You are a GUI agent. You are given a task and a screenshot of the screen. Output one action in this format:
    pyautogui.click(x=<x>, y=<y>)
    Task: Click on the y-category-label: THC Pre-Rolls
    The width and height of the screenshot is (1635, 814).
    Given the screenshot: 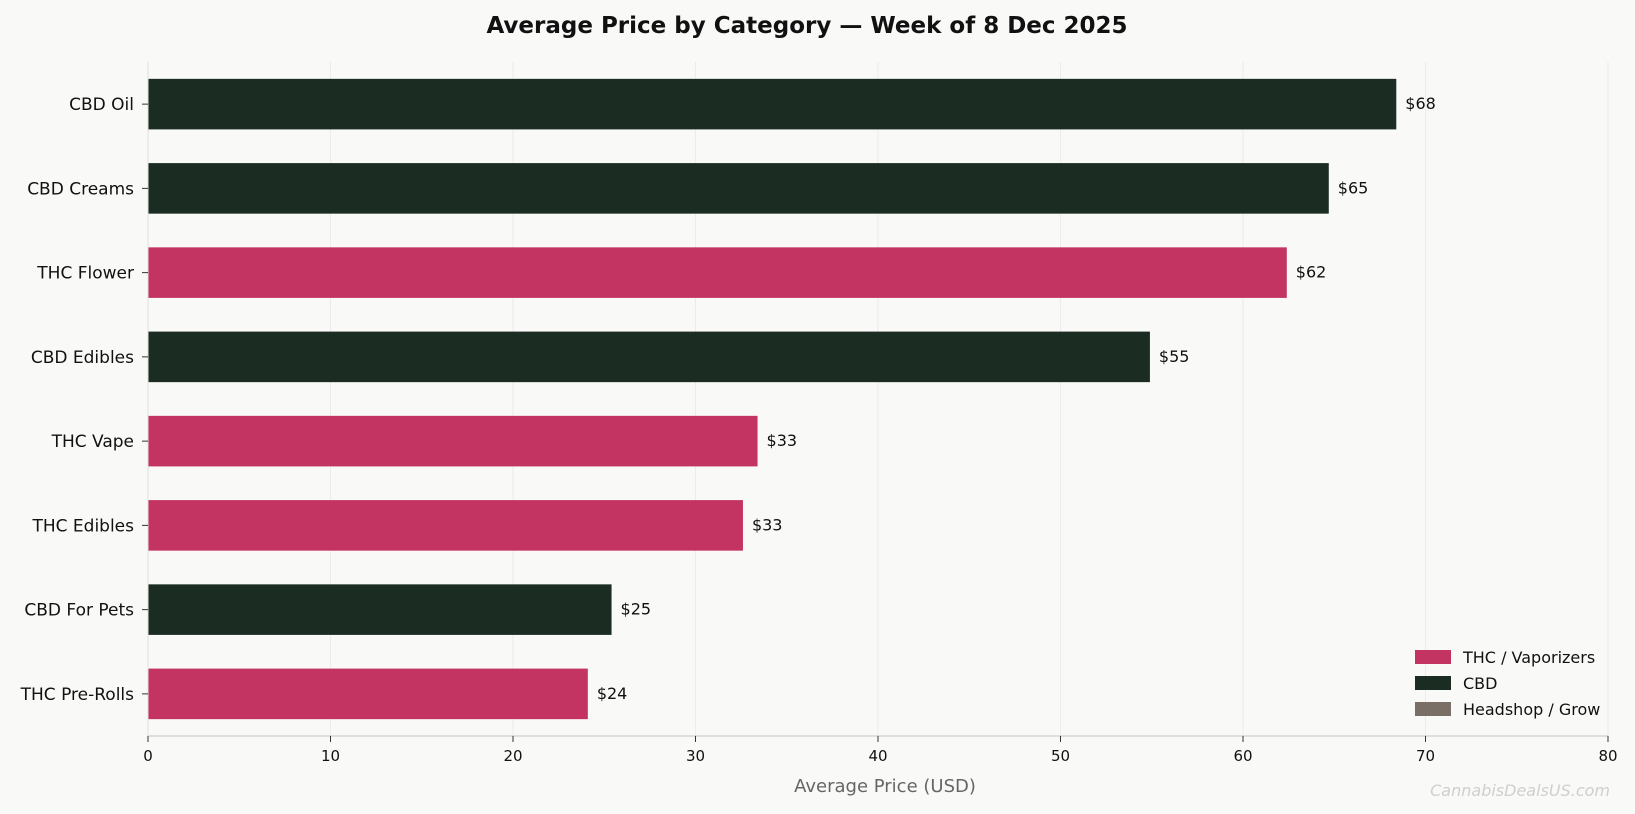 What is the action you would take?
    pyautogui.click(x=77, y=695)
    